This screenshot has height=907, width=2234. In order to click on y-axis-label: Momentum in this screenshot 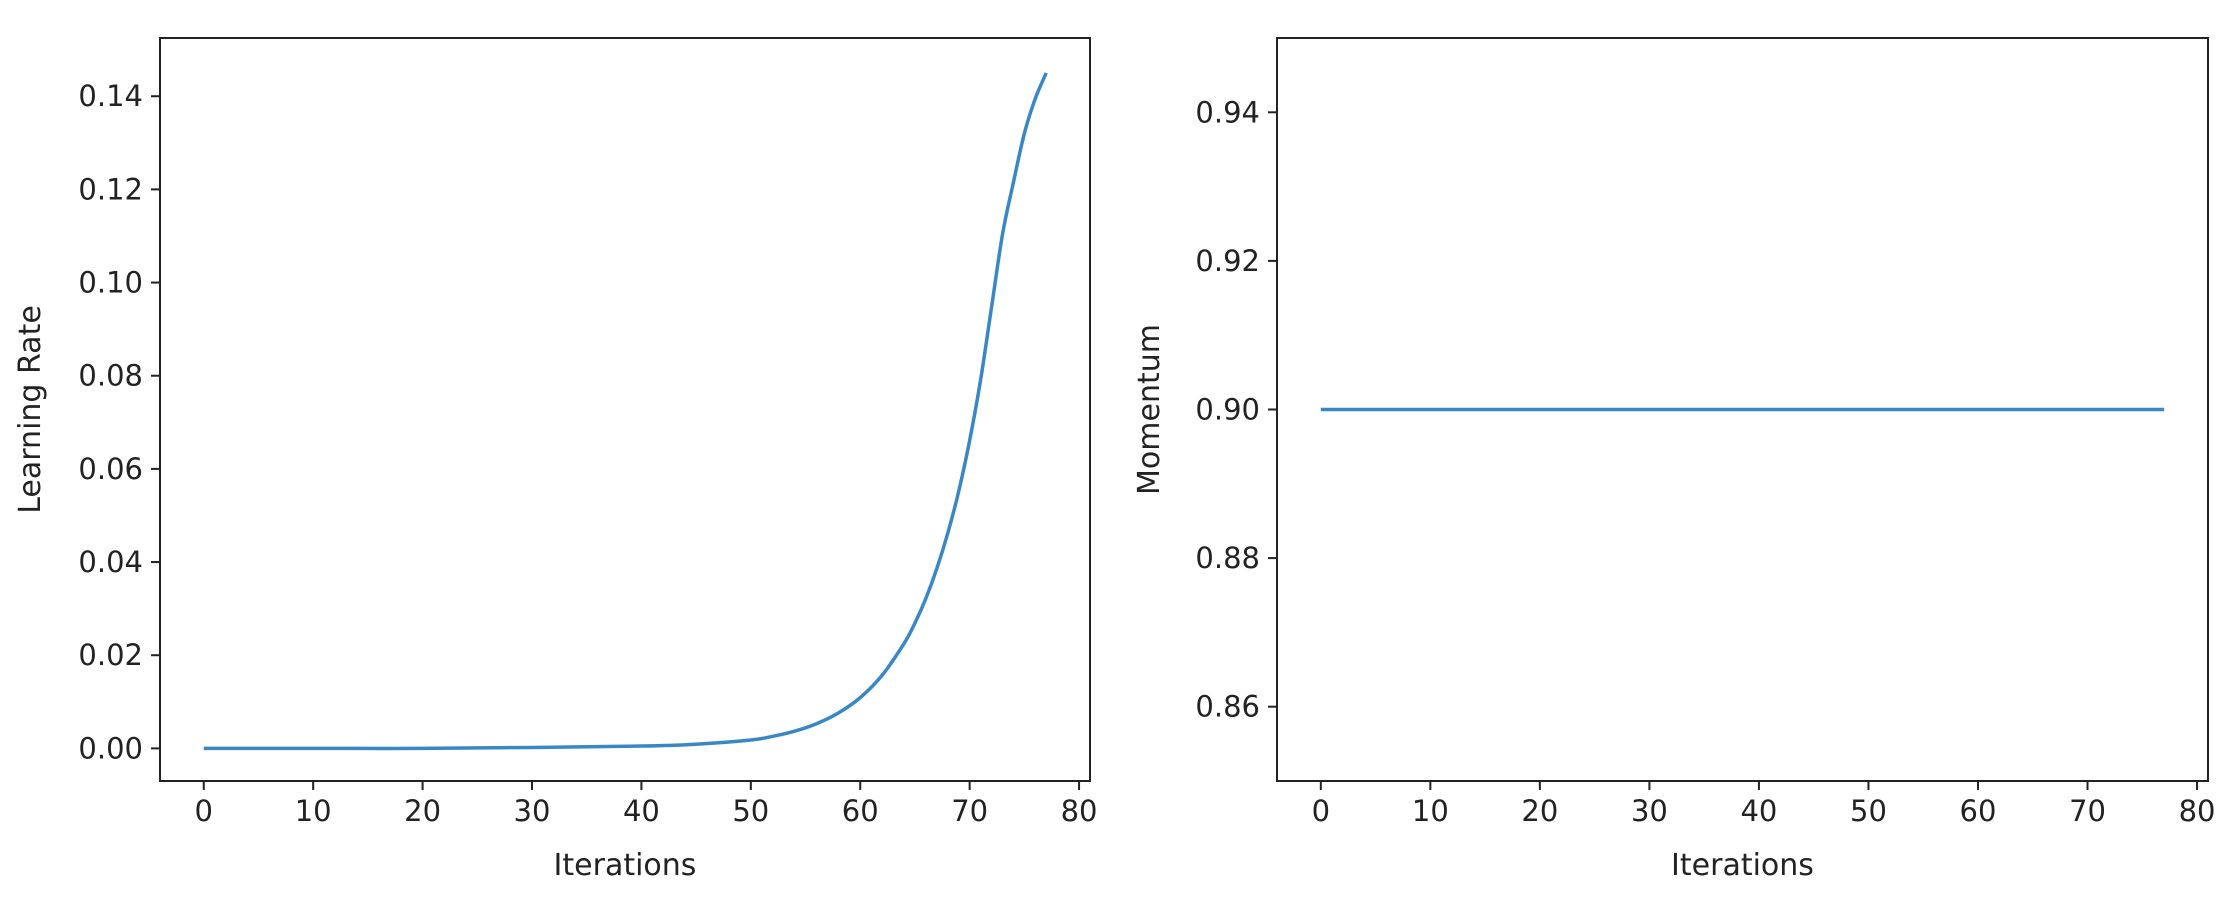, I will do `click(1149, 409)`.